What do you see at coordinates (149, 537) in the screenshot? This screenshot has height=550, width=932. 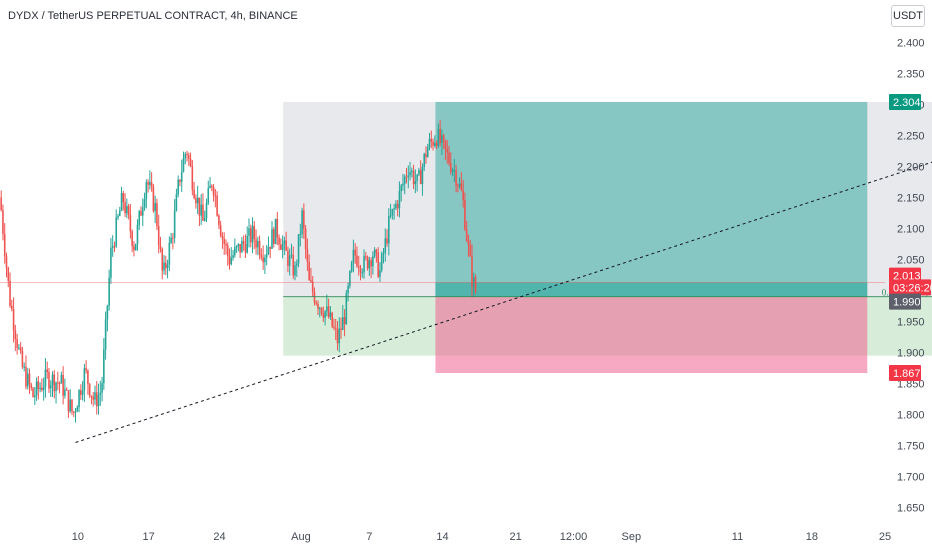 I see `x-tick-label: 17` at bounding box center [149, 537].